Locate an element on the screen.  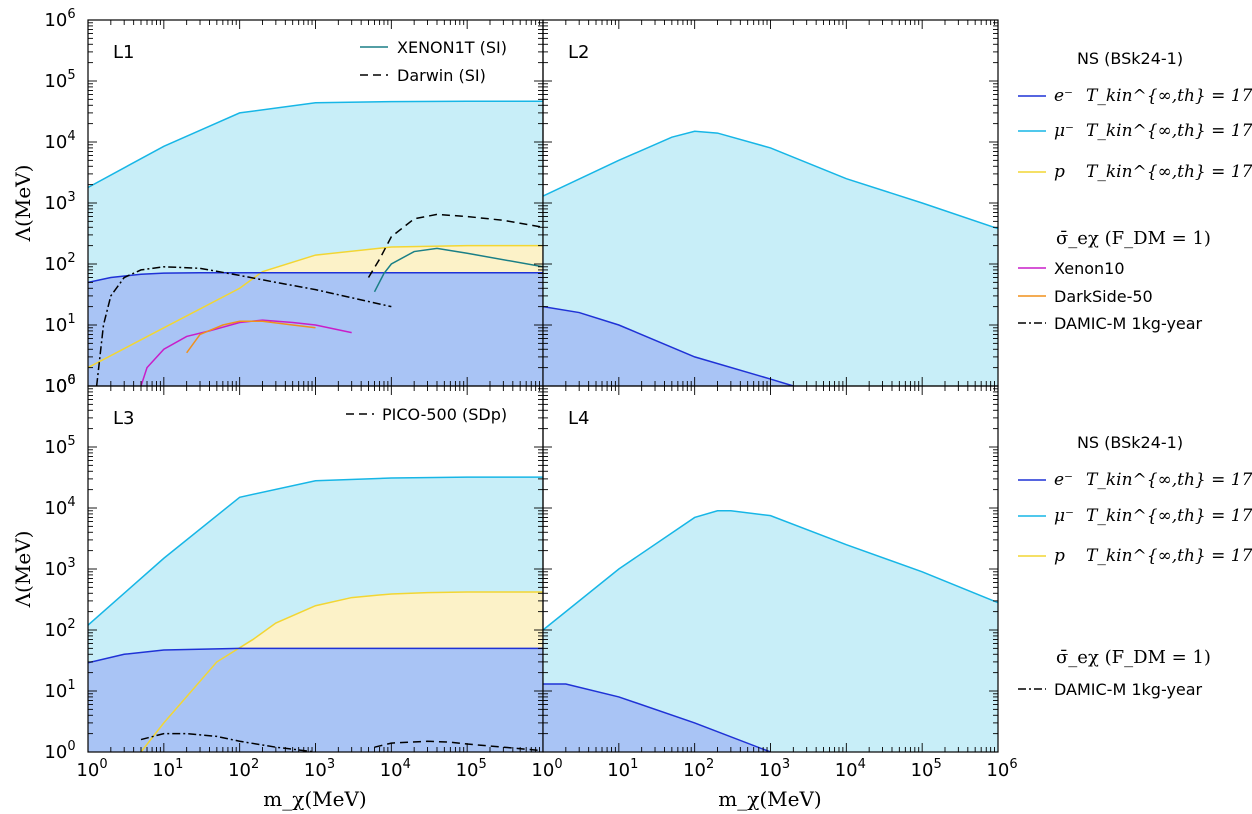
plot-area-L2 is located at coordinates (770, 258).